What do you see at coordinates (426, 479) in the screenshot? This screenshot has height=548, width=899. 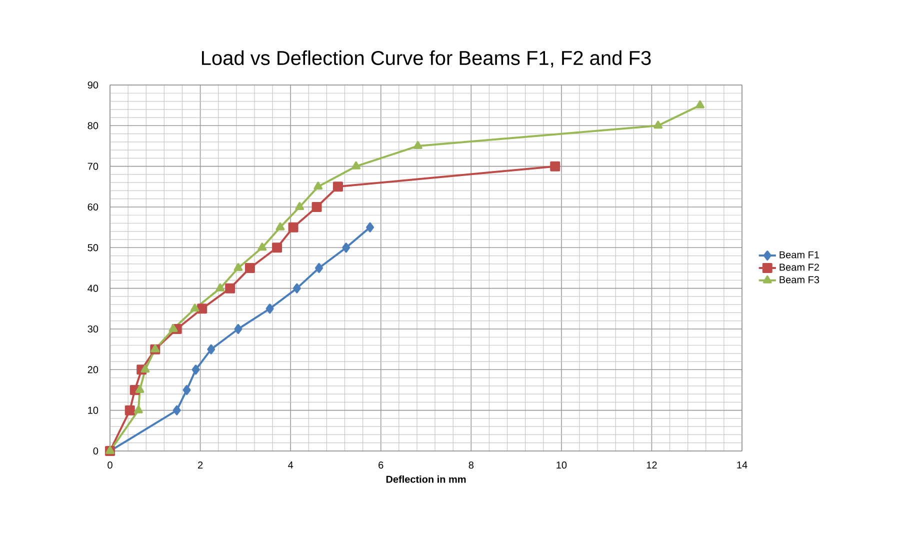 I see `x-axis-title: Deflection in mm` at bounding box center [426, 479].